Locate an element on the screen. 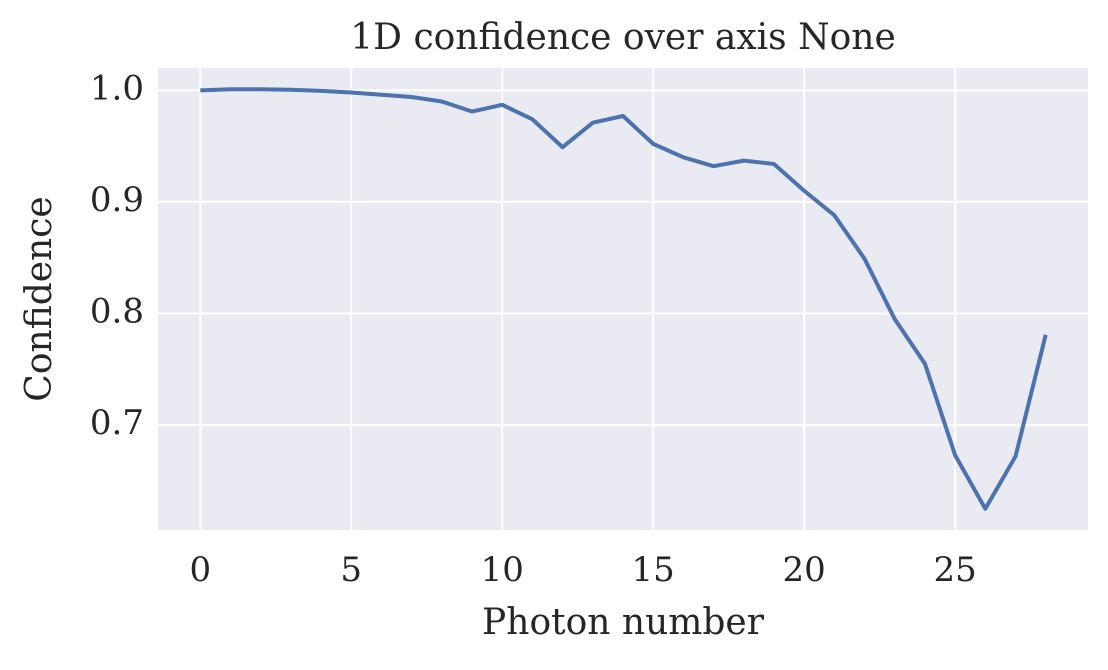 The width and height of the screenshot is (1108, 670). x-tick-label: 20 is located at coordinates (804, 570).